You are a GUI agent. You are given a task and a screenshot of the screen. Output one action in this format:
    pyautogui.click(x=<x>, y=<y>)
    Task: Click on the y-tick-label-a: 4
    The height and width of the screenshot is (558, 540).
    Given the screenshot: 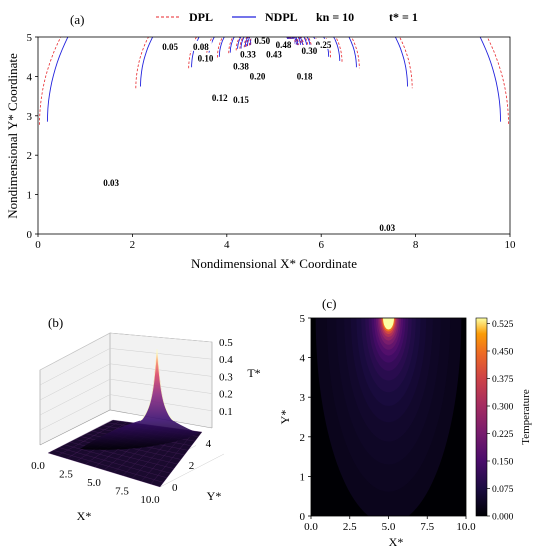 What is the action you would take?
    pyautogui.click(x=30, y=77)
    